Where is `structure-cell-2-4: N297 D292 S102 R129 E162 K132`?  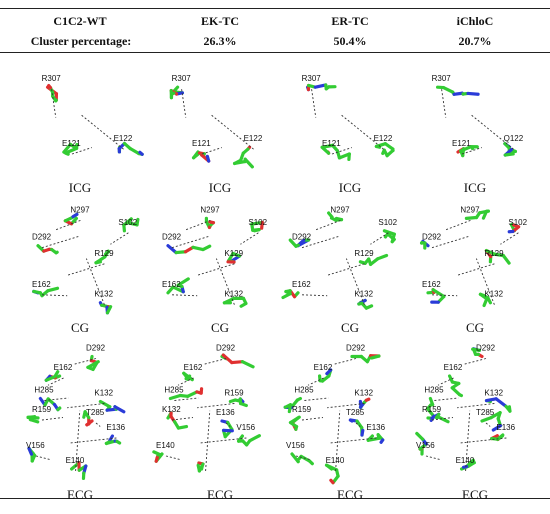 structure-cell-2-4: N297 D292 S102 R129 E162 K132 is located at coordinates (470, 258).